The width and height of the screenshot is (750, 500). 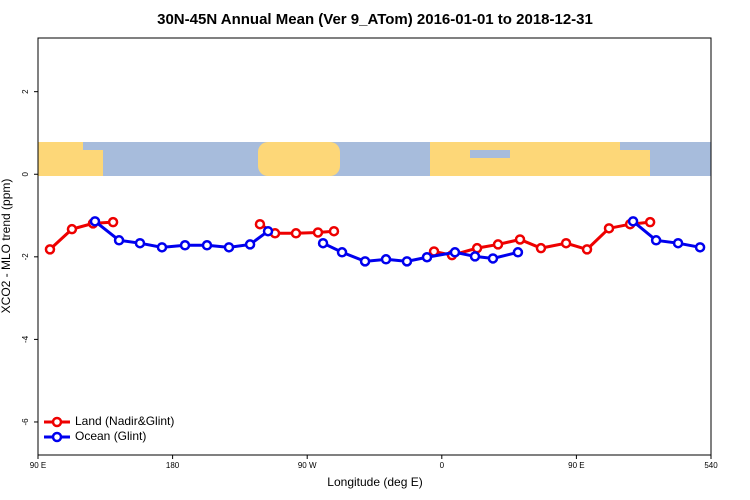 What do you see at coordinates (25, 91) in the screenshot?
I see `y-tick-label: 2` at bounding box center [25, 91].